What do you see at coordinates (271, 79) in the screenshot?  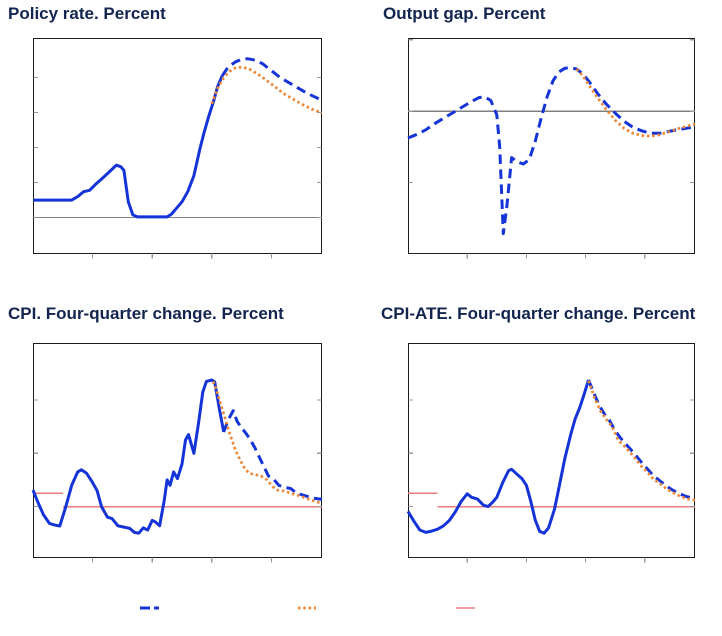 I see `policy_rate-forecast-dashed-blue` at bounding box center [271, 79].